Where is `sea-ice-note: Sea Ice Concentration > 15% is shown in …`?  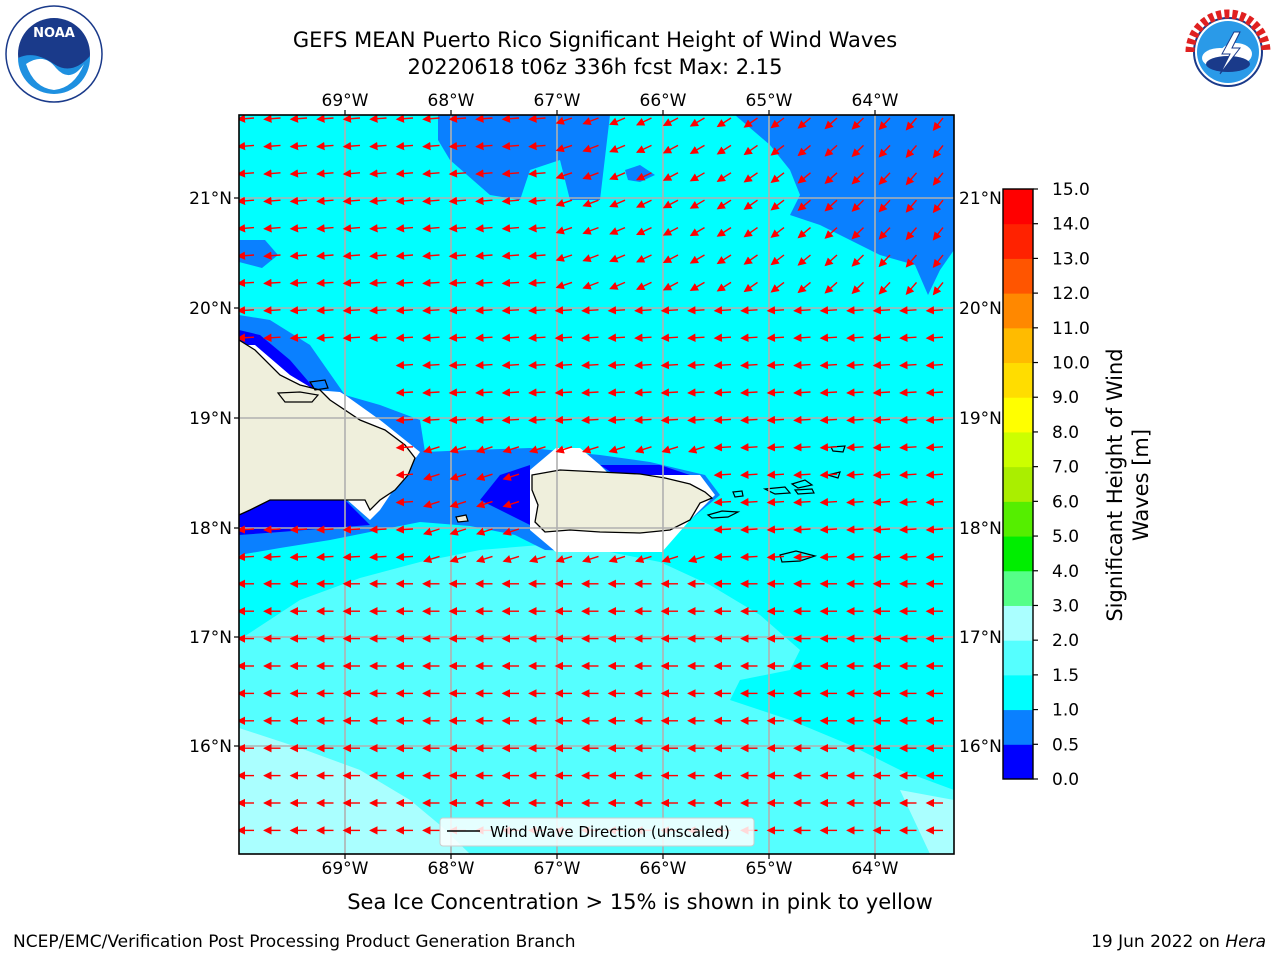
sea-ice-note: Sea Ice Concentration > 15% is shown in … is located at coordinates (640, 902).